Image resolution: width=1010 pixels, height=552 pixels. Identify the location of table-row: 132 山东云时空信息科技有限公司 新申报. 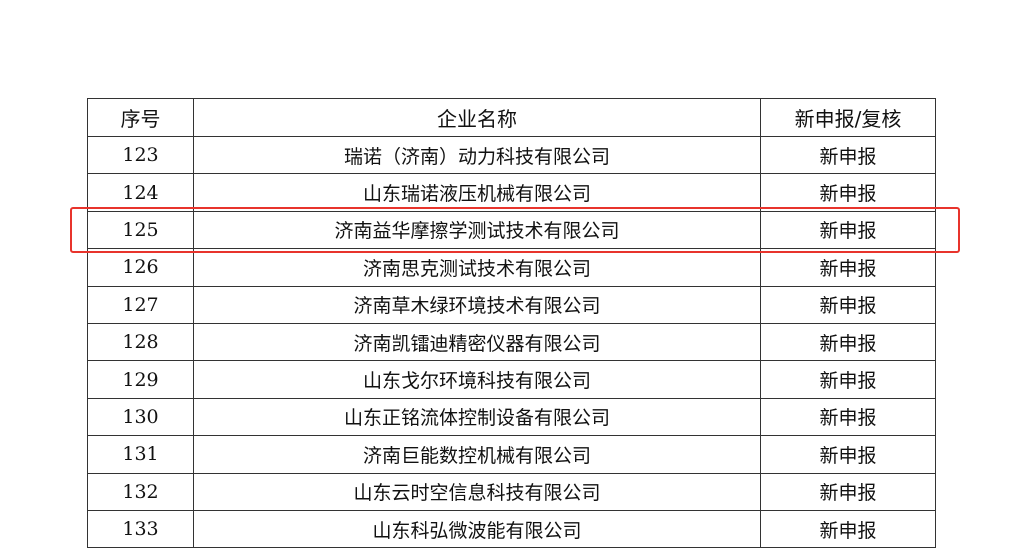
(511, 491).